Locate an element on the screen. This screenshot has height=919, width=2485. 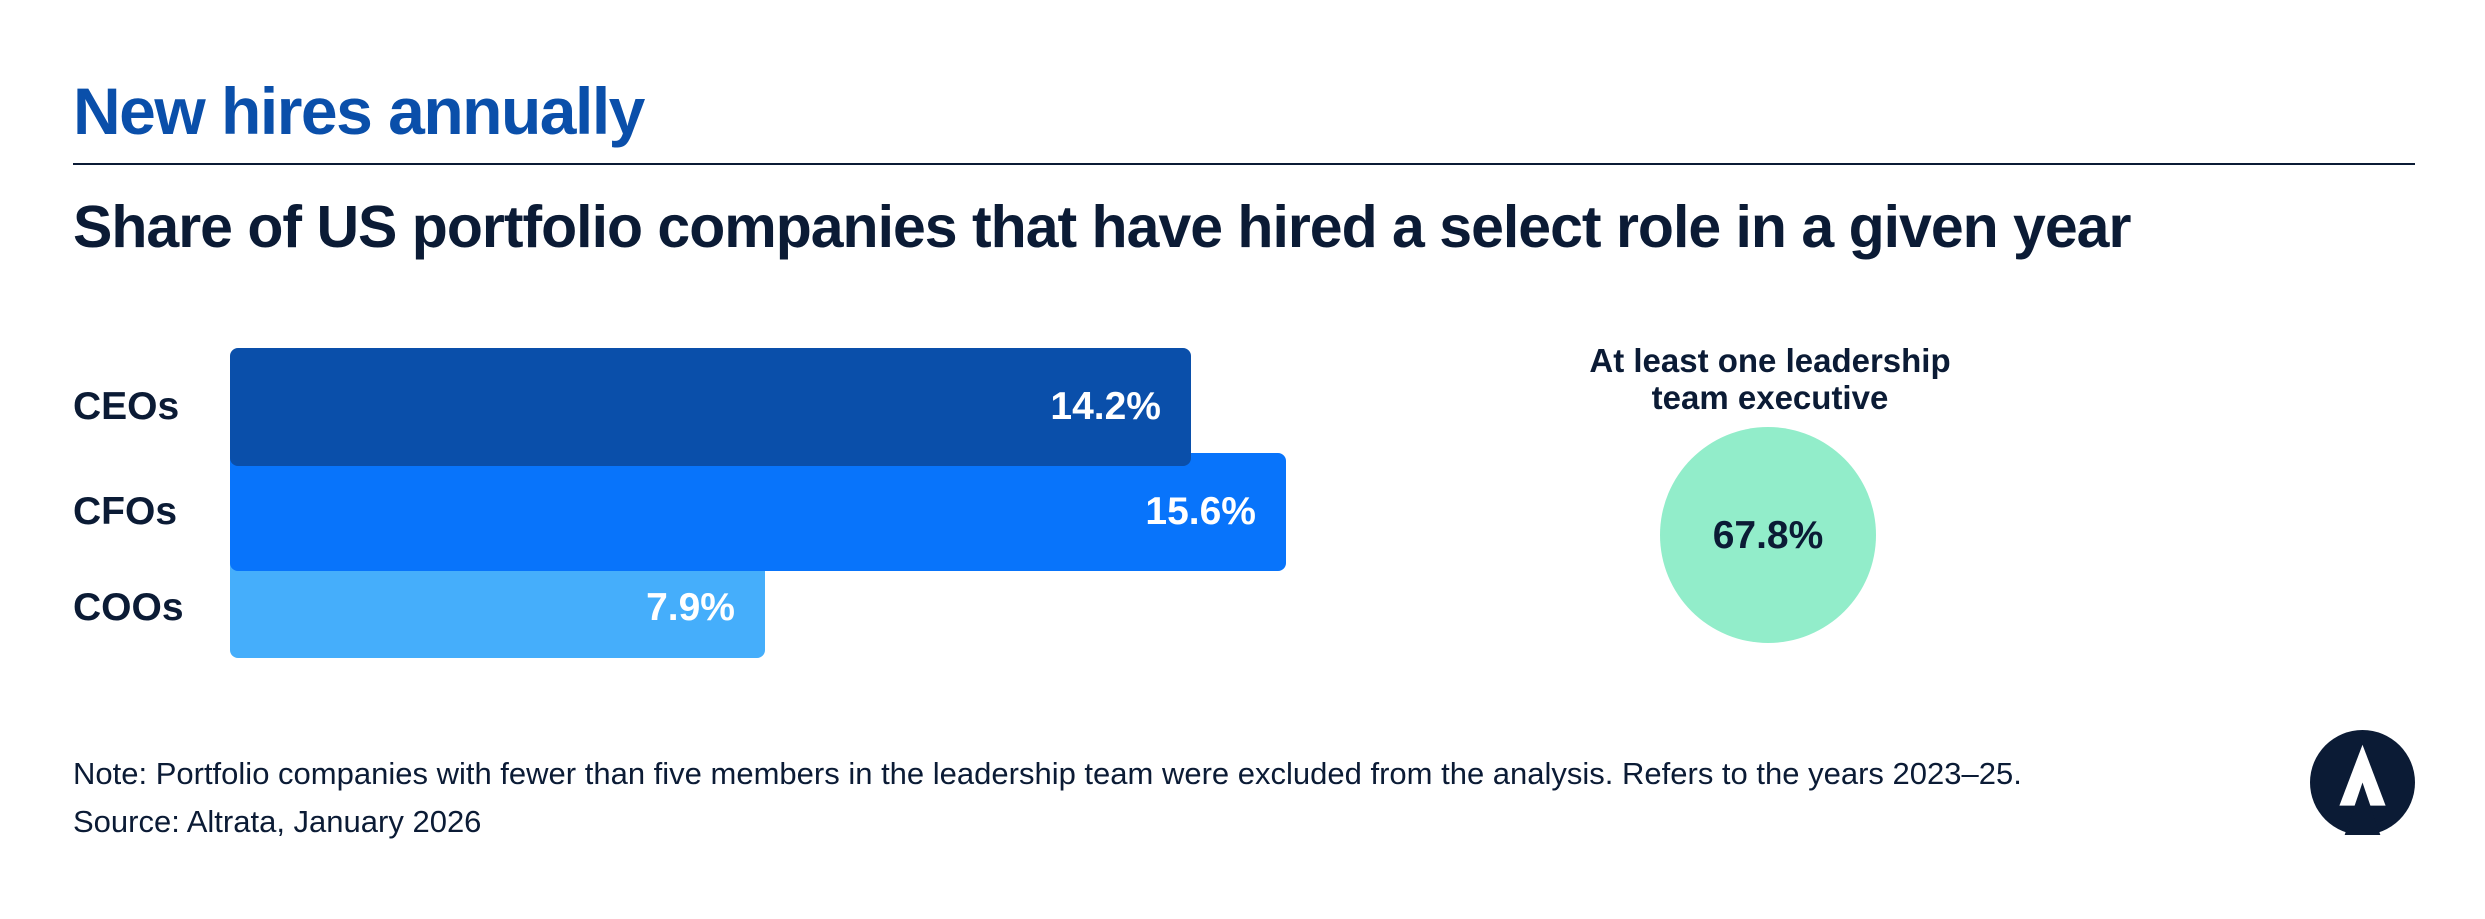
bar-cfos is located at coordinates (758, 512).